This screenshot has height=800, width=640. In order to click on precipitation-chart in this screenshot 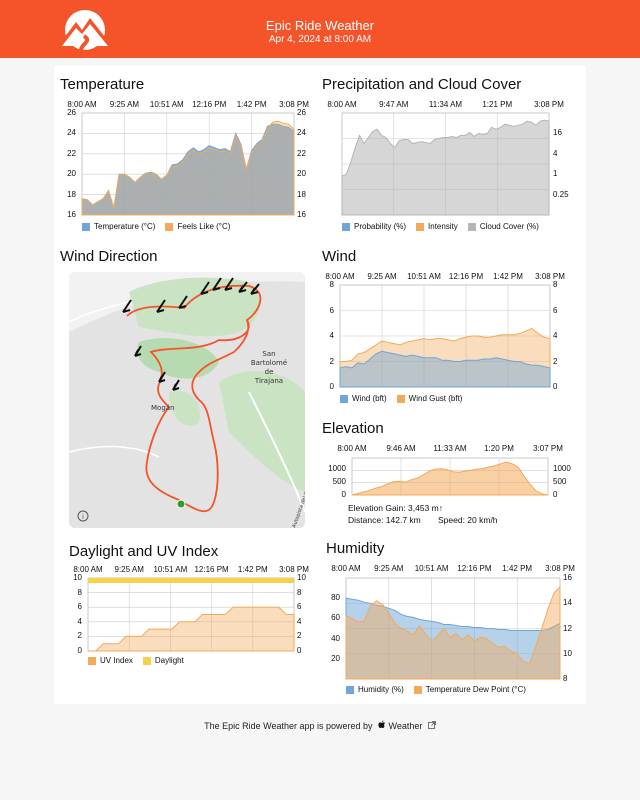, I will do `click(445, 164)`.